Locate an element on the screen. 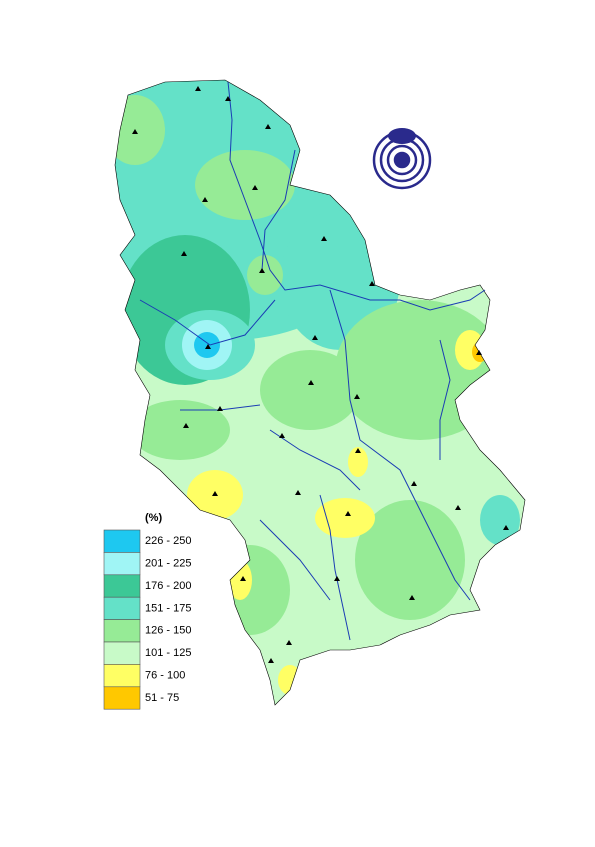 This screenshot has height=847, width=595. legend-label: 151 - 175 is located at coordinates (168, 608).